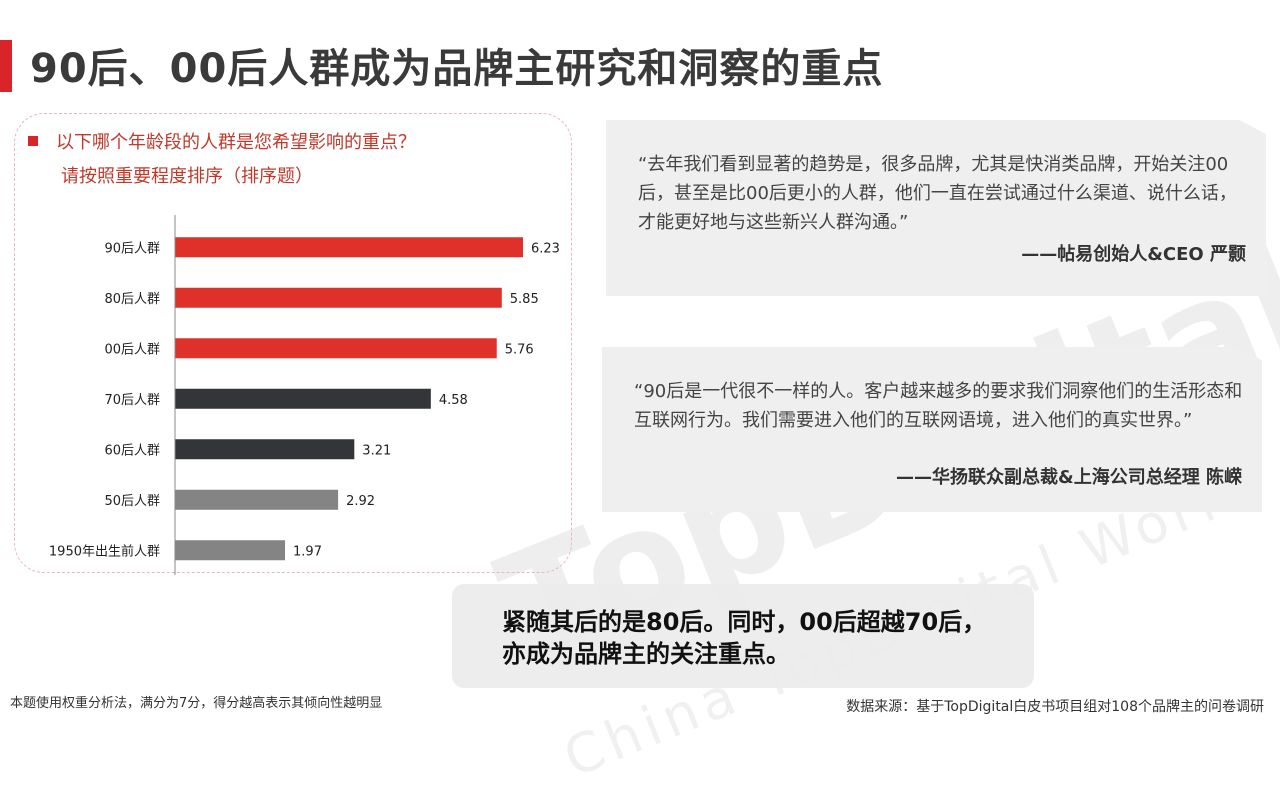 Image resolution: width=1280 pixels, height=790 pixels. I want to click on summary-callout: 紧随其后的是80后。同时，00后超越70后，亦成为品牌主的关注重点。, so click(743, 636).